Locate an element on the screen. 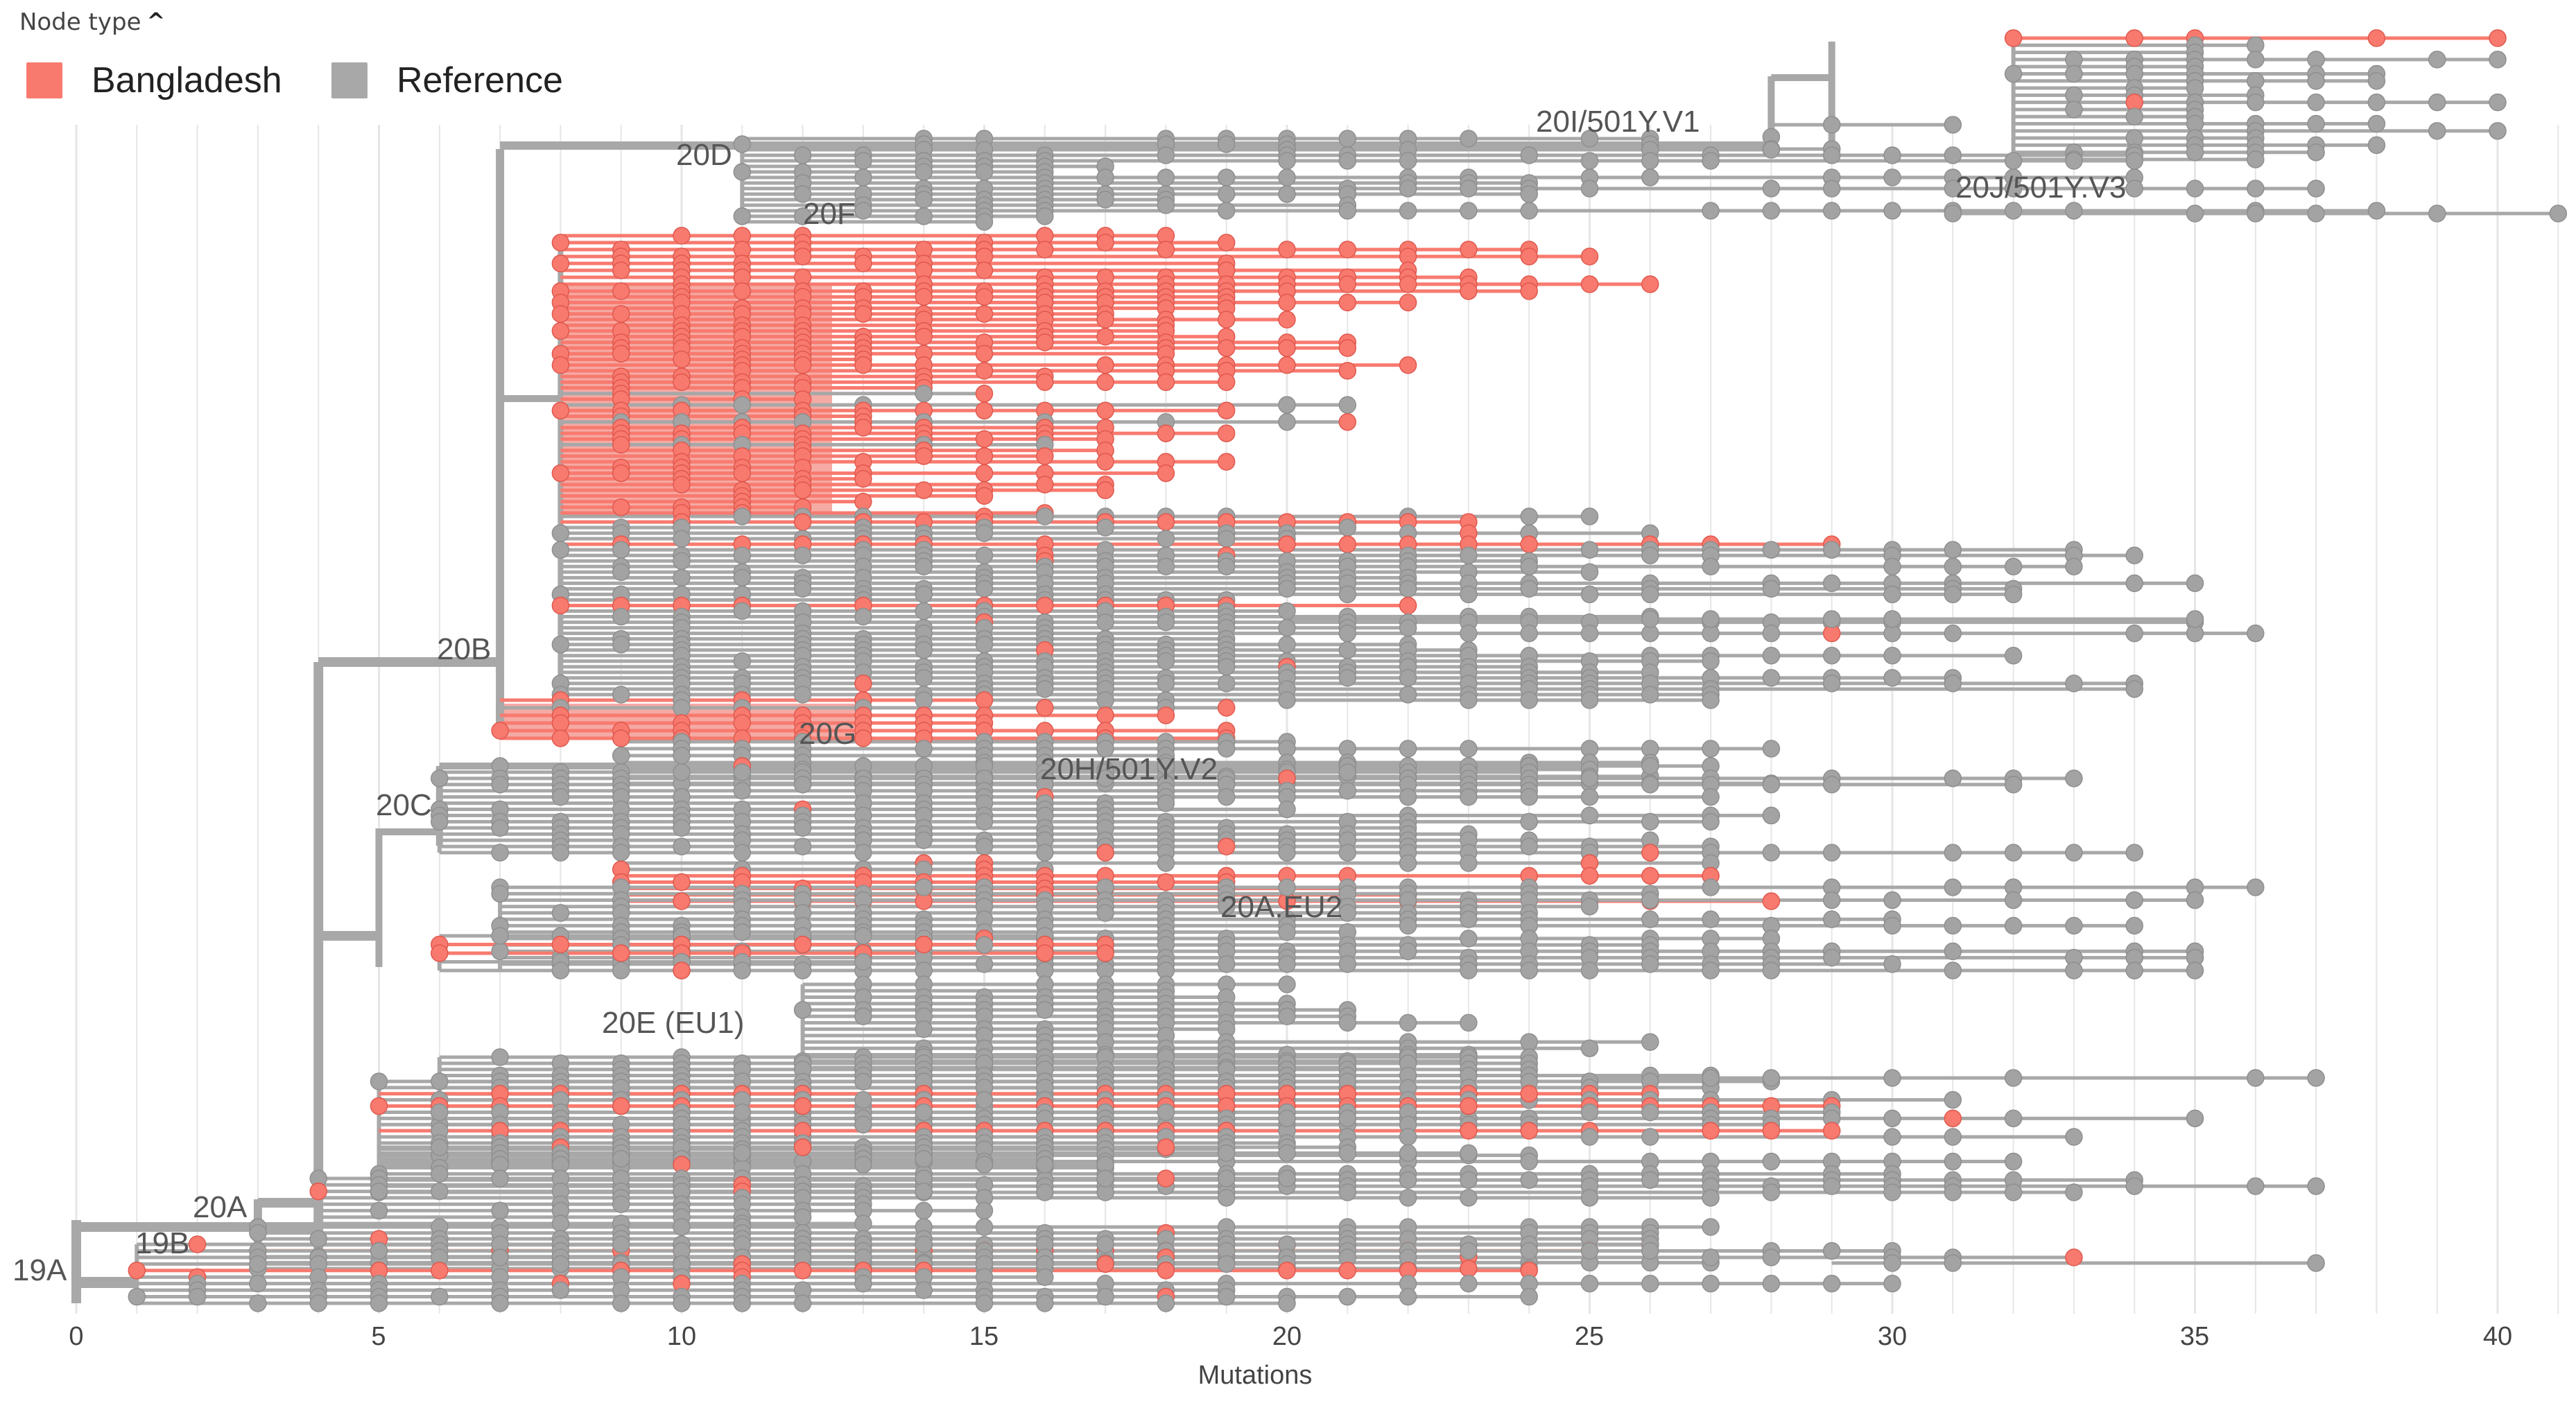 This screenshot has width=2576, height=1401. chevron-up-icon: ^ is located at coordinates (156, 21).